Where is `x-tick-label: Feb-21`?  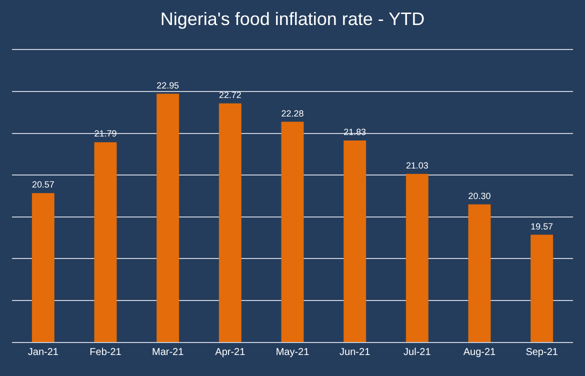 x-tick-label: Feb-21 is located at coordinates (106, 352).